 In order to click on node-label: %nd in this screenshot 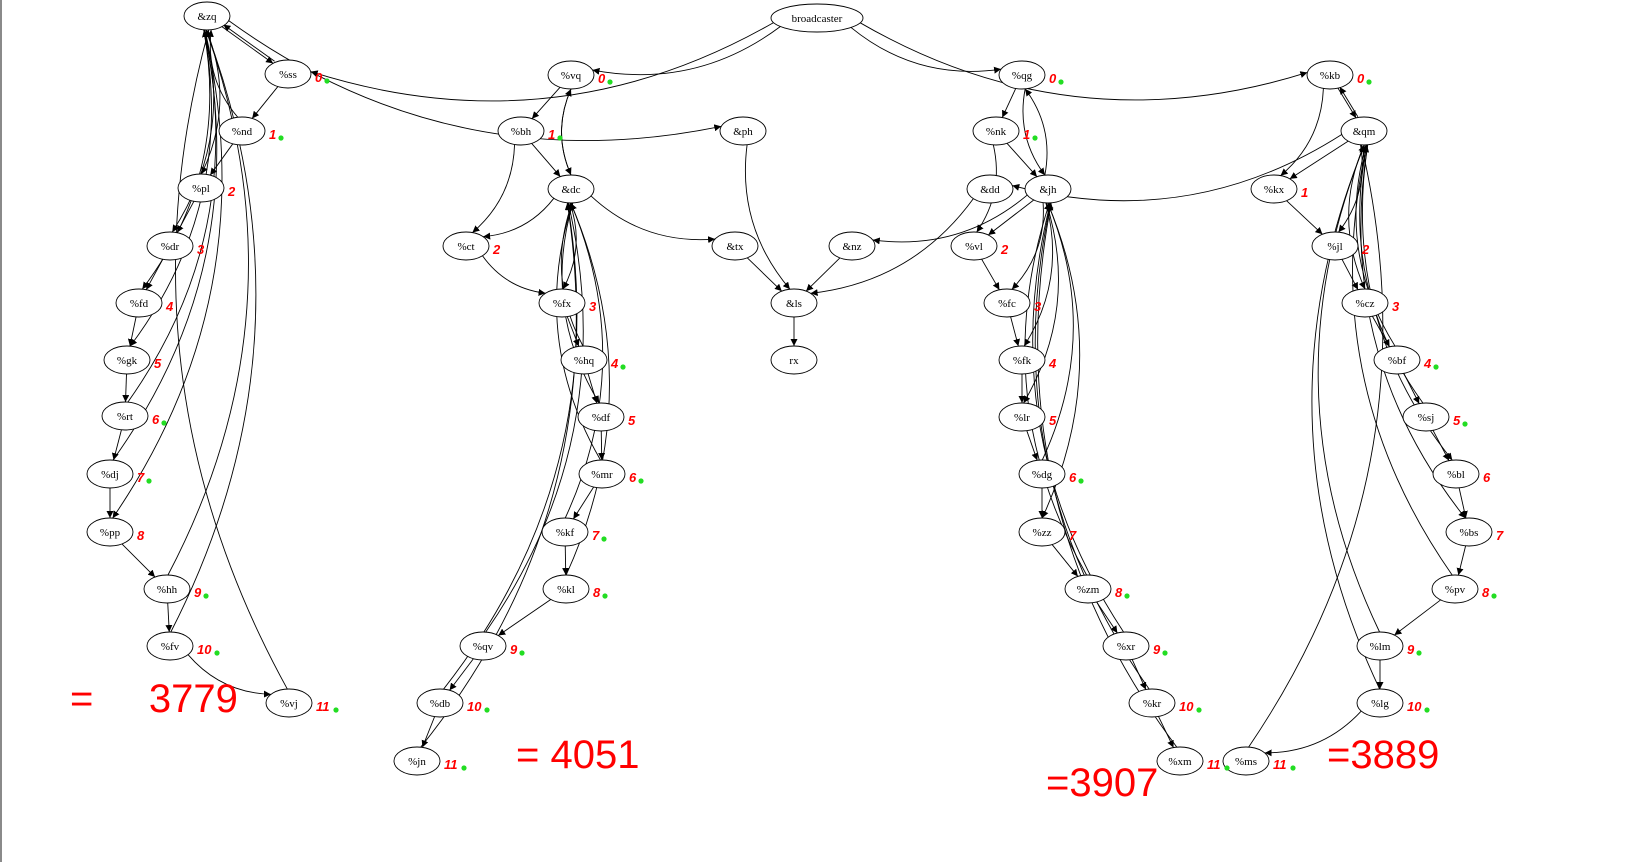, I will do `click(242, 132)`.